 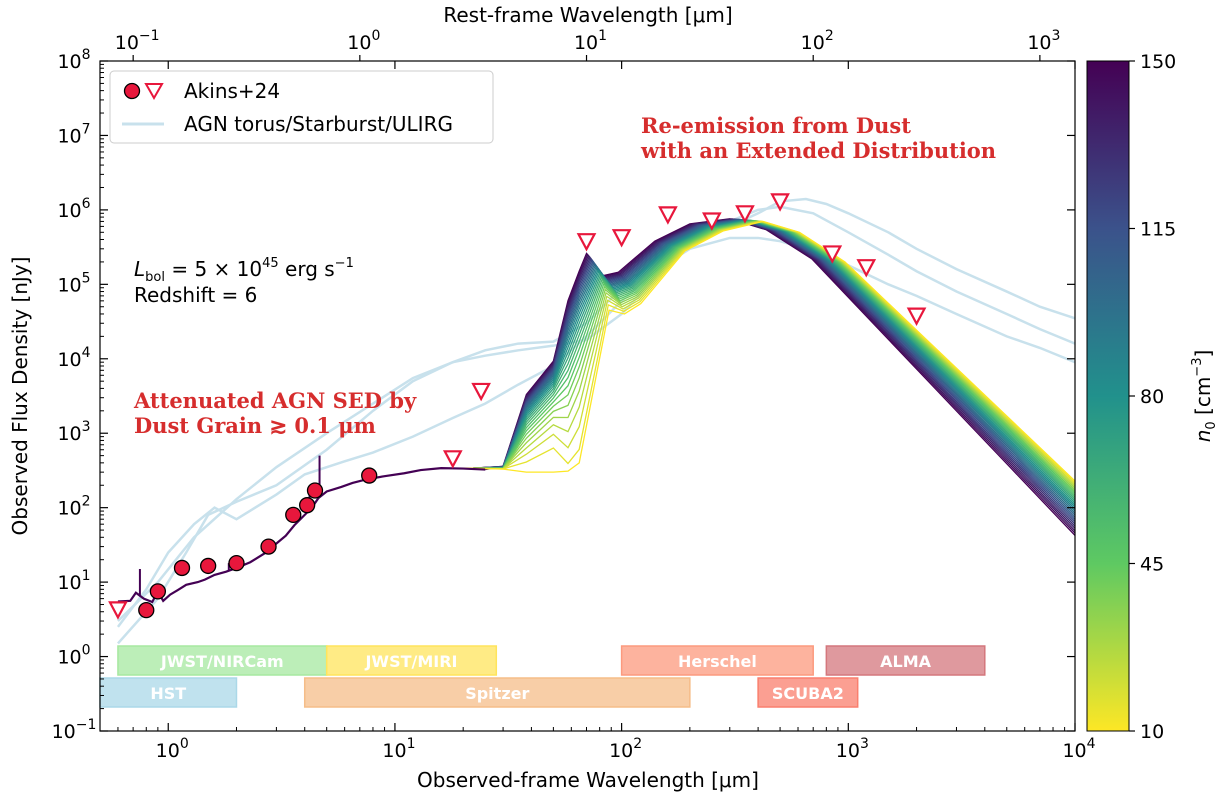 I want to click on instrument-label-2: Herschel, so click(x=717, y=661).